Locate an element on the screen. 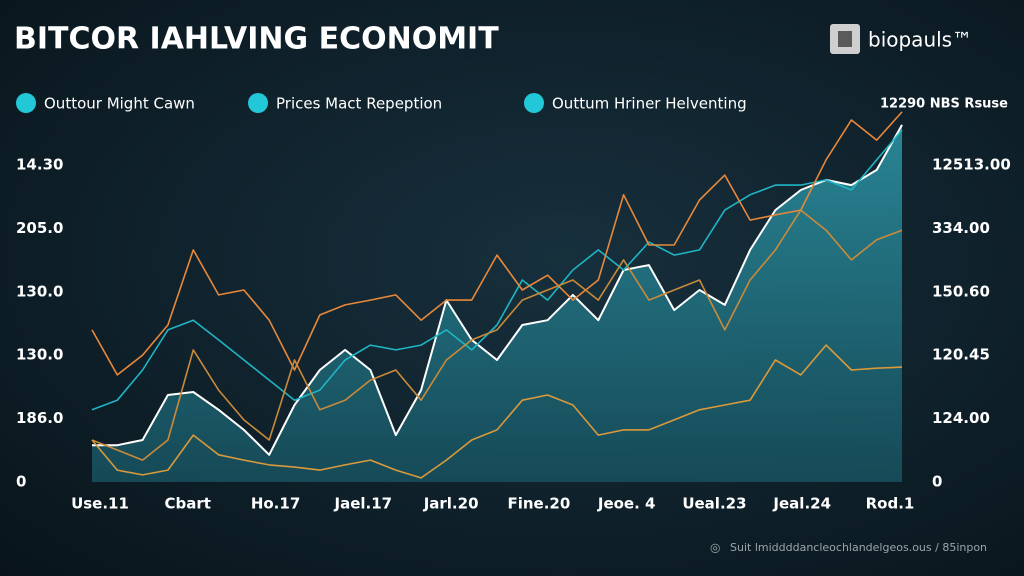 This screenshot has width=1024, height=576. legend-label: Prices Mact Repeption is located at coordinates (359, 104).